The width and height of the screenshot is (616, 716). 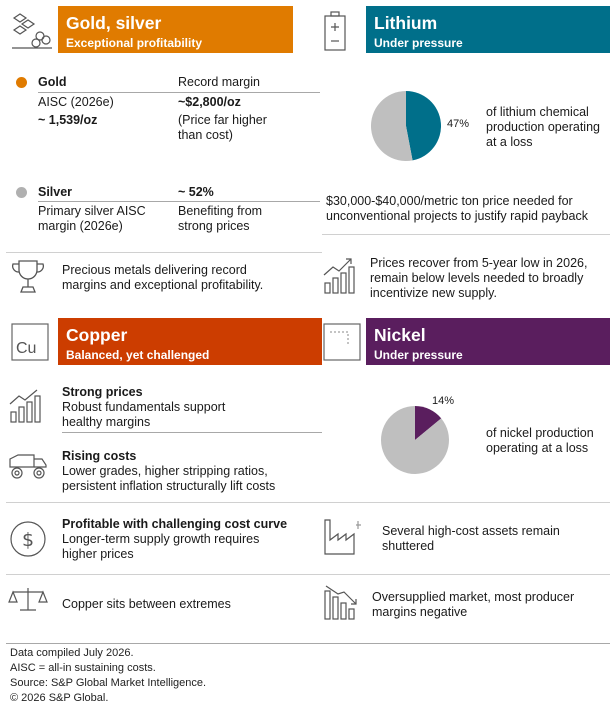 I want to click on nickel-title: Nickel, so click(x=400, y=335).